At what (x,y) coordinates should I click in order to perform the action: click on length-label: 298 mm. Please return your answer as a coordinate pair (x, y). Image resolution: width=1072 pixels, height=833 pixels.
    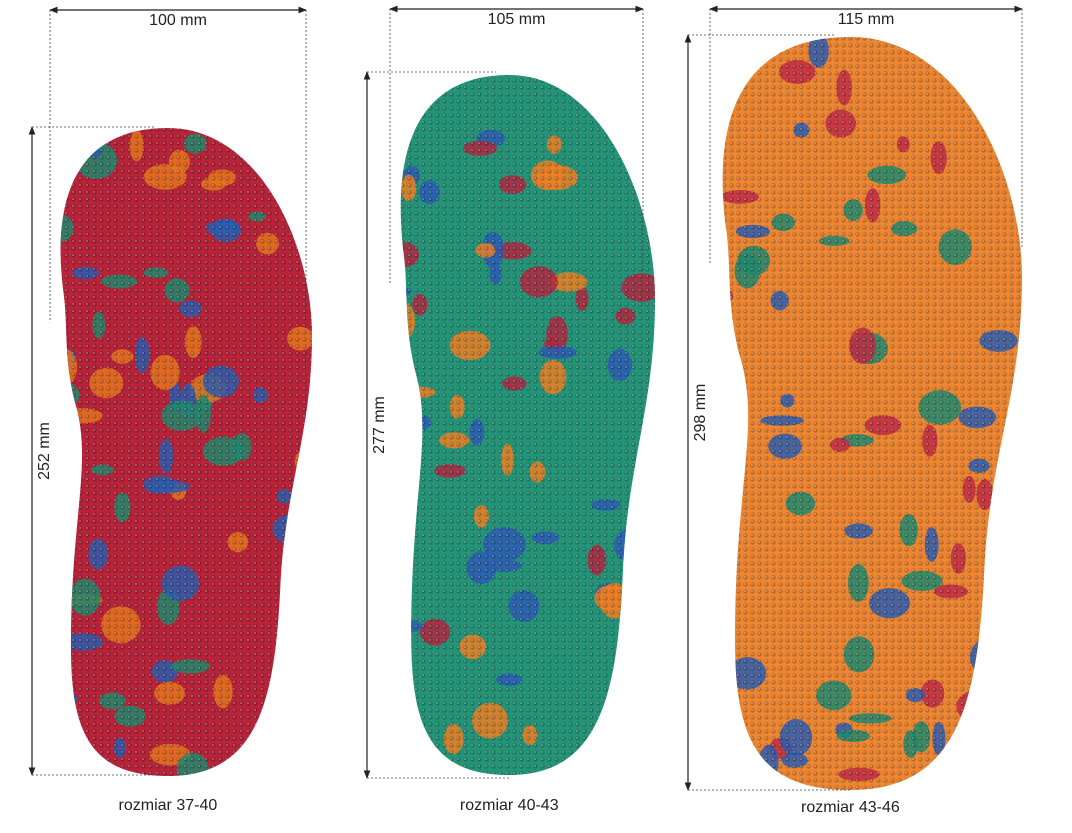
    Looking at the image, I should click on (700, 413).